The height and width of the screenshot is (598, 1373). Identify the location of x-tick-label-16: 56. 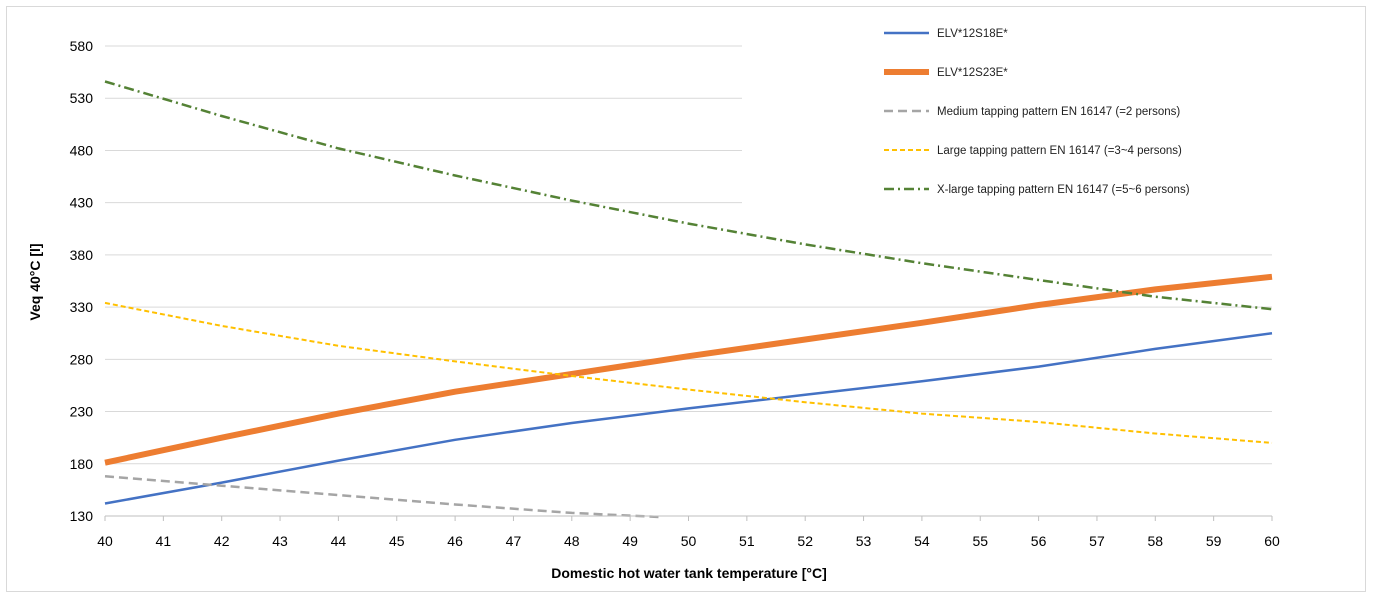
(1039, 541).